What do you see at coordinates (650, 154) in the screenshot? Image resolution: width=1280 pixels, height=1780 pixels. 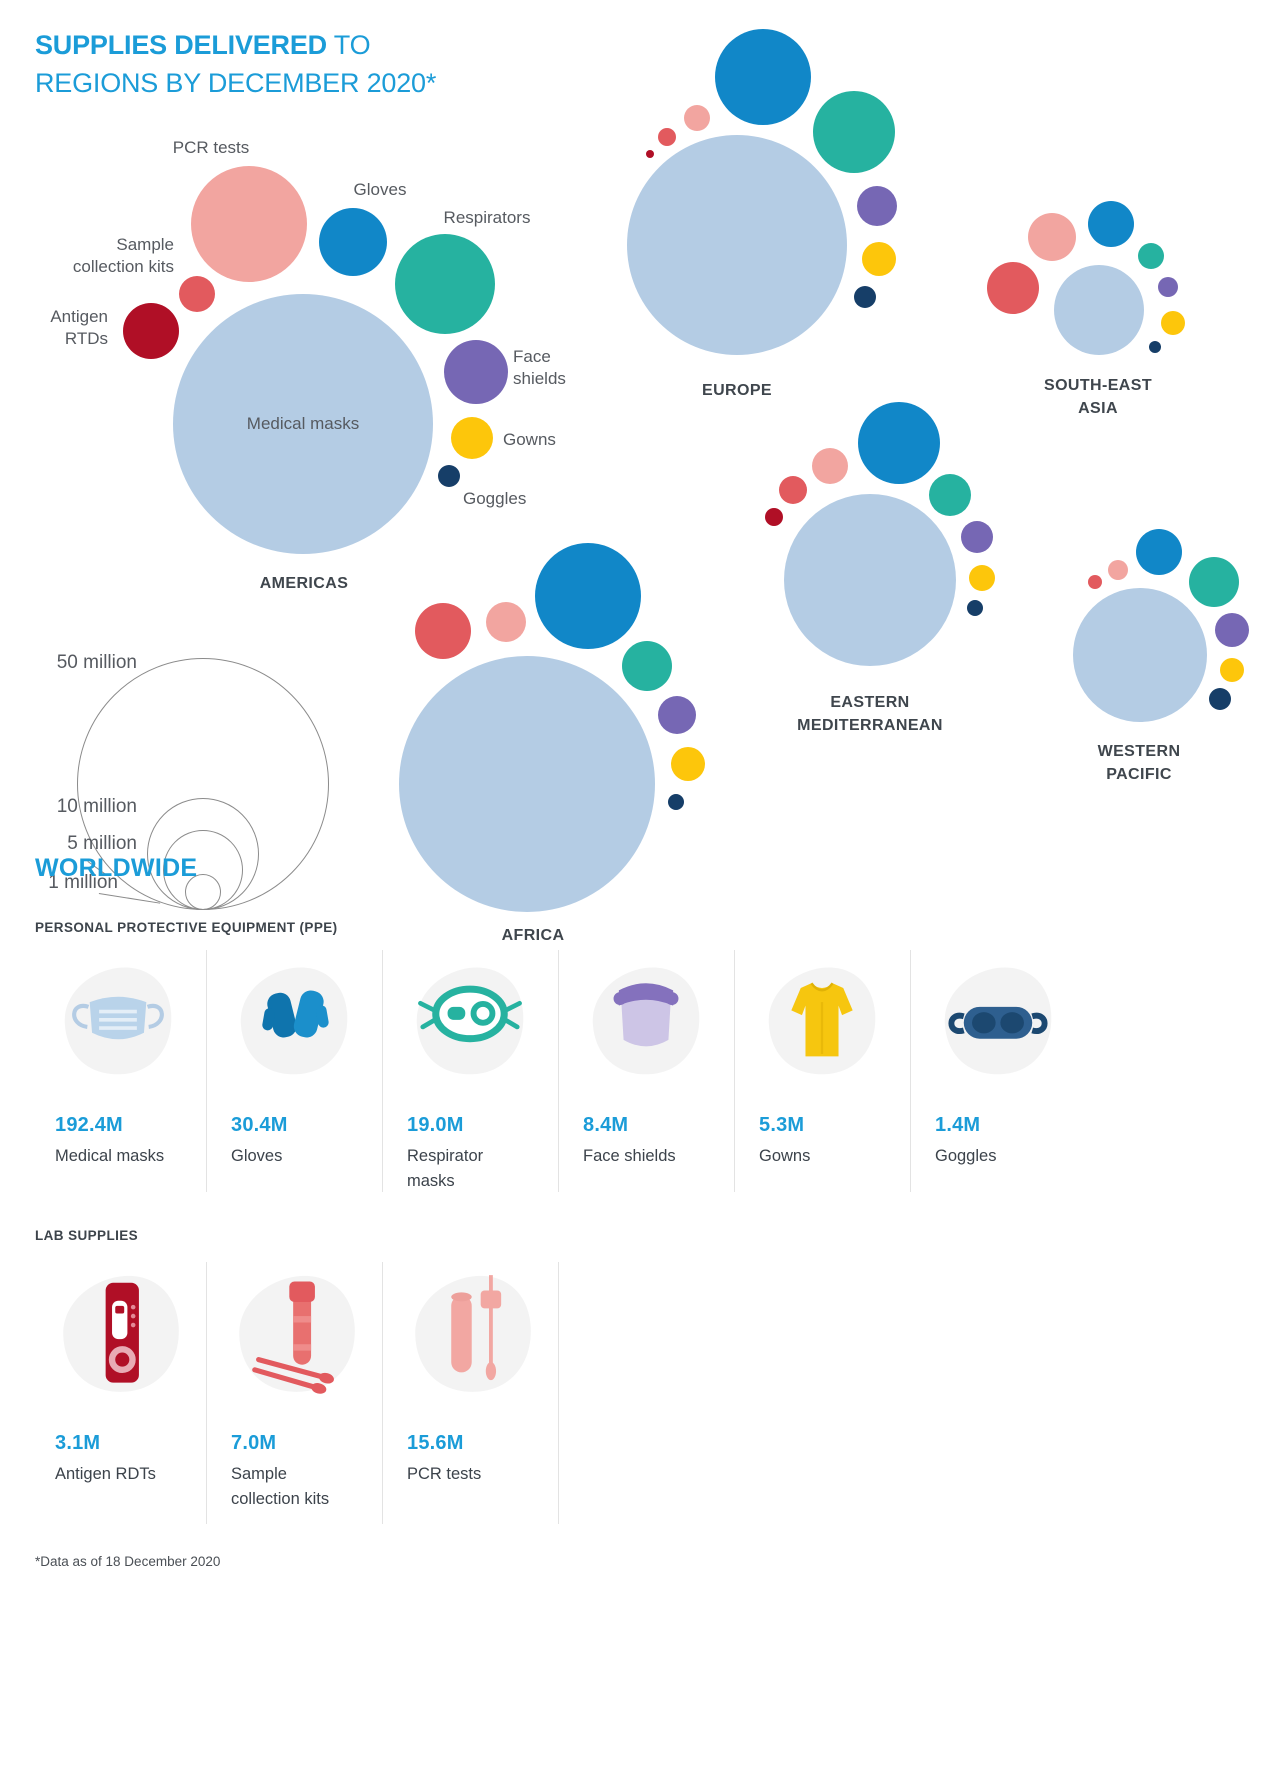 I see `bubble-europe-antigen-rtds` at bounding box center [650, 154].